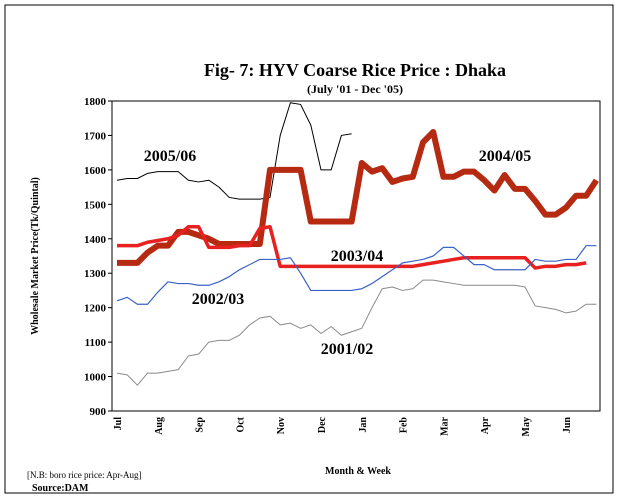  I want to click on y-tick-label: 1800, so click(95, 102).